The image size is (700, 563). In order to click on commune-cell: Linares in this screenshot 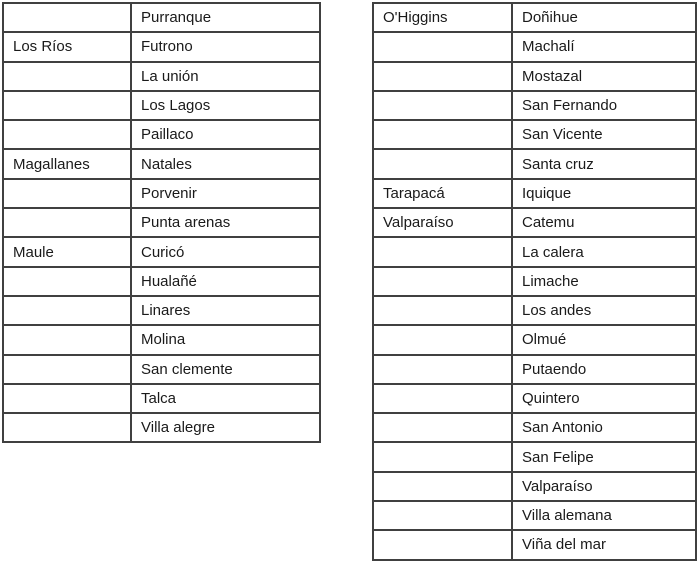, I will do `click(225, 310)`.